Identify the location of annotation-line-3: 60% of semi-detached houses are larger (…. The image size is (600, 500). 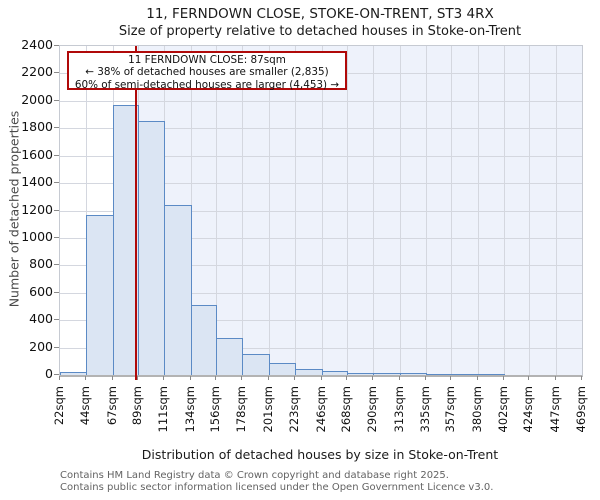
(207, 84).